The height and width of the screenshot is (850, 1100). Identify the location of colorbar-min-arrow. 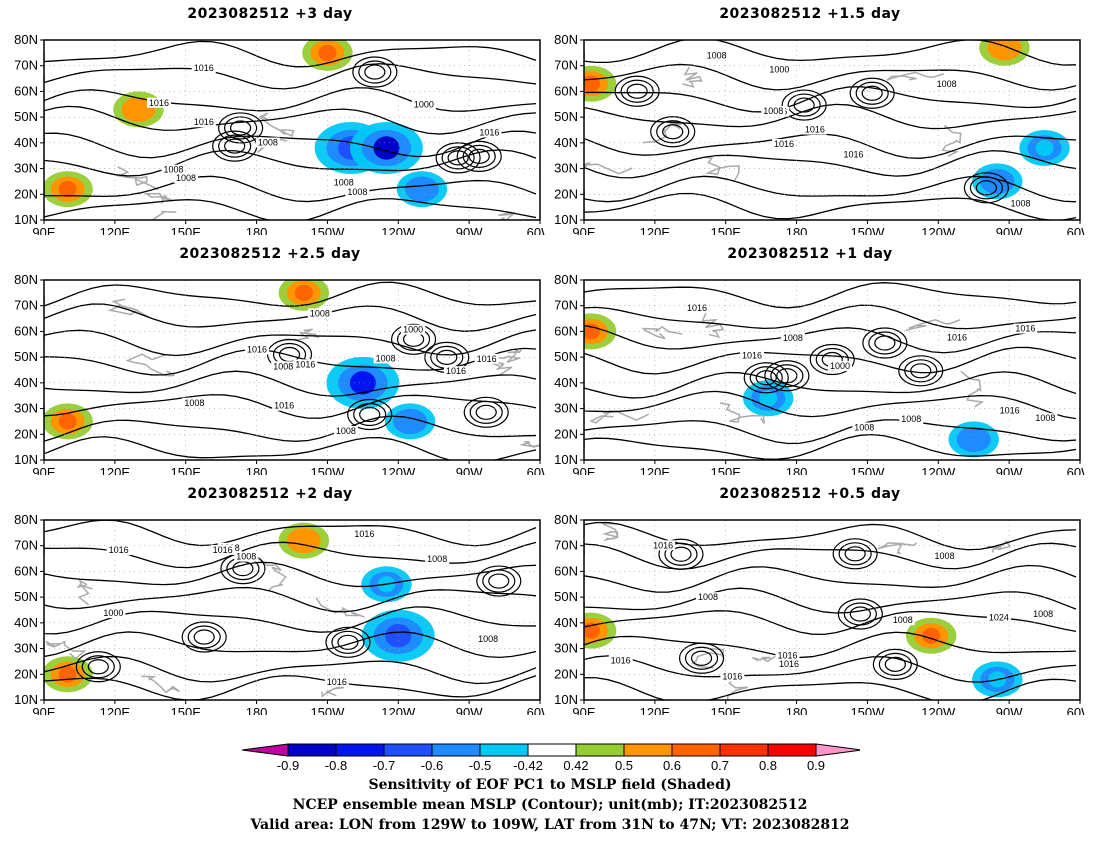
(265, 750).